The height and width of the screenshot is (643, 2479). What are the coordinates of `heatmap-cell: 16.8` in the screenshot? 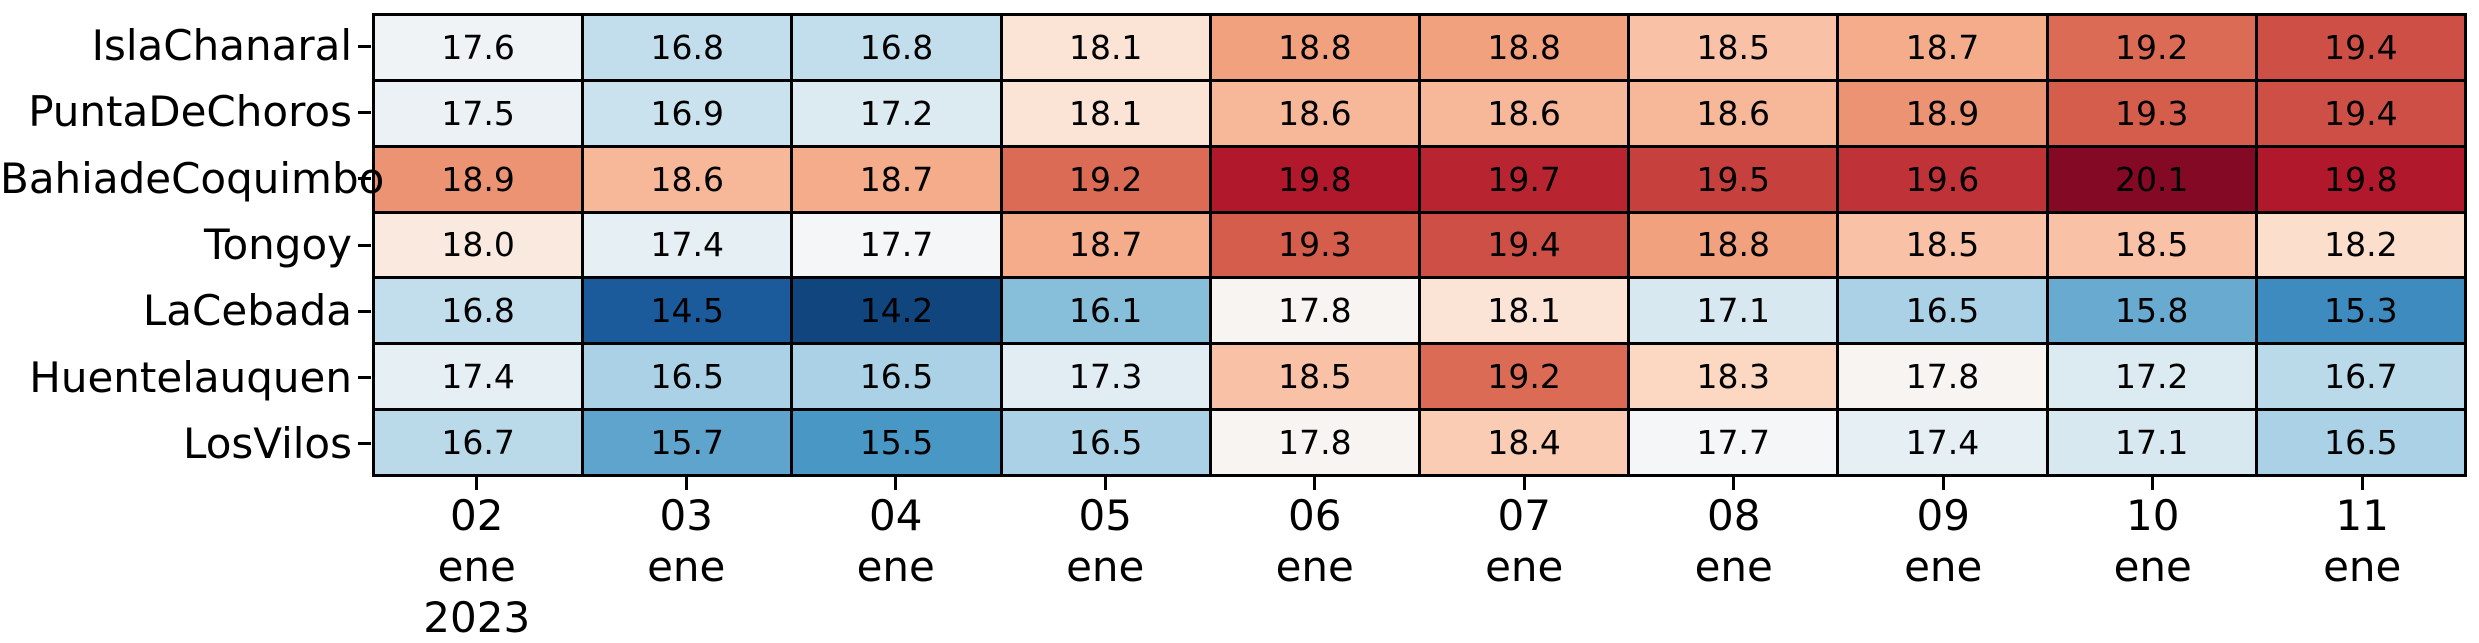 It's located at (896, 47).